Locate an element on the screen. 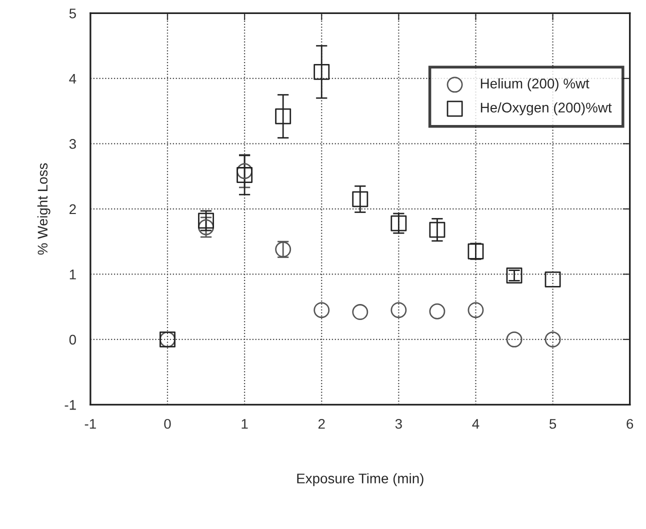 The width and height of the screenshot is (646, 529). y-tick-label: -1 is located at coordinates (70, 405).